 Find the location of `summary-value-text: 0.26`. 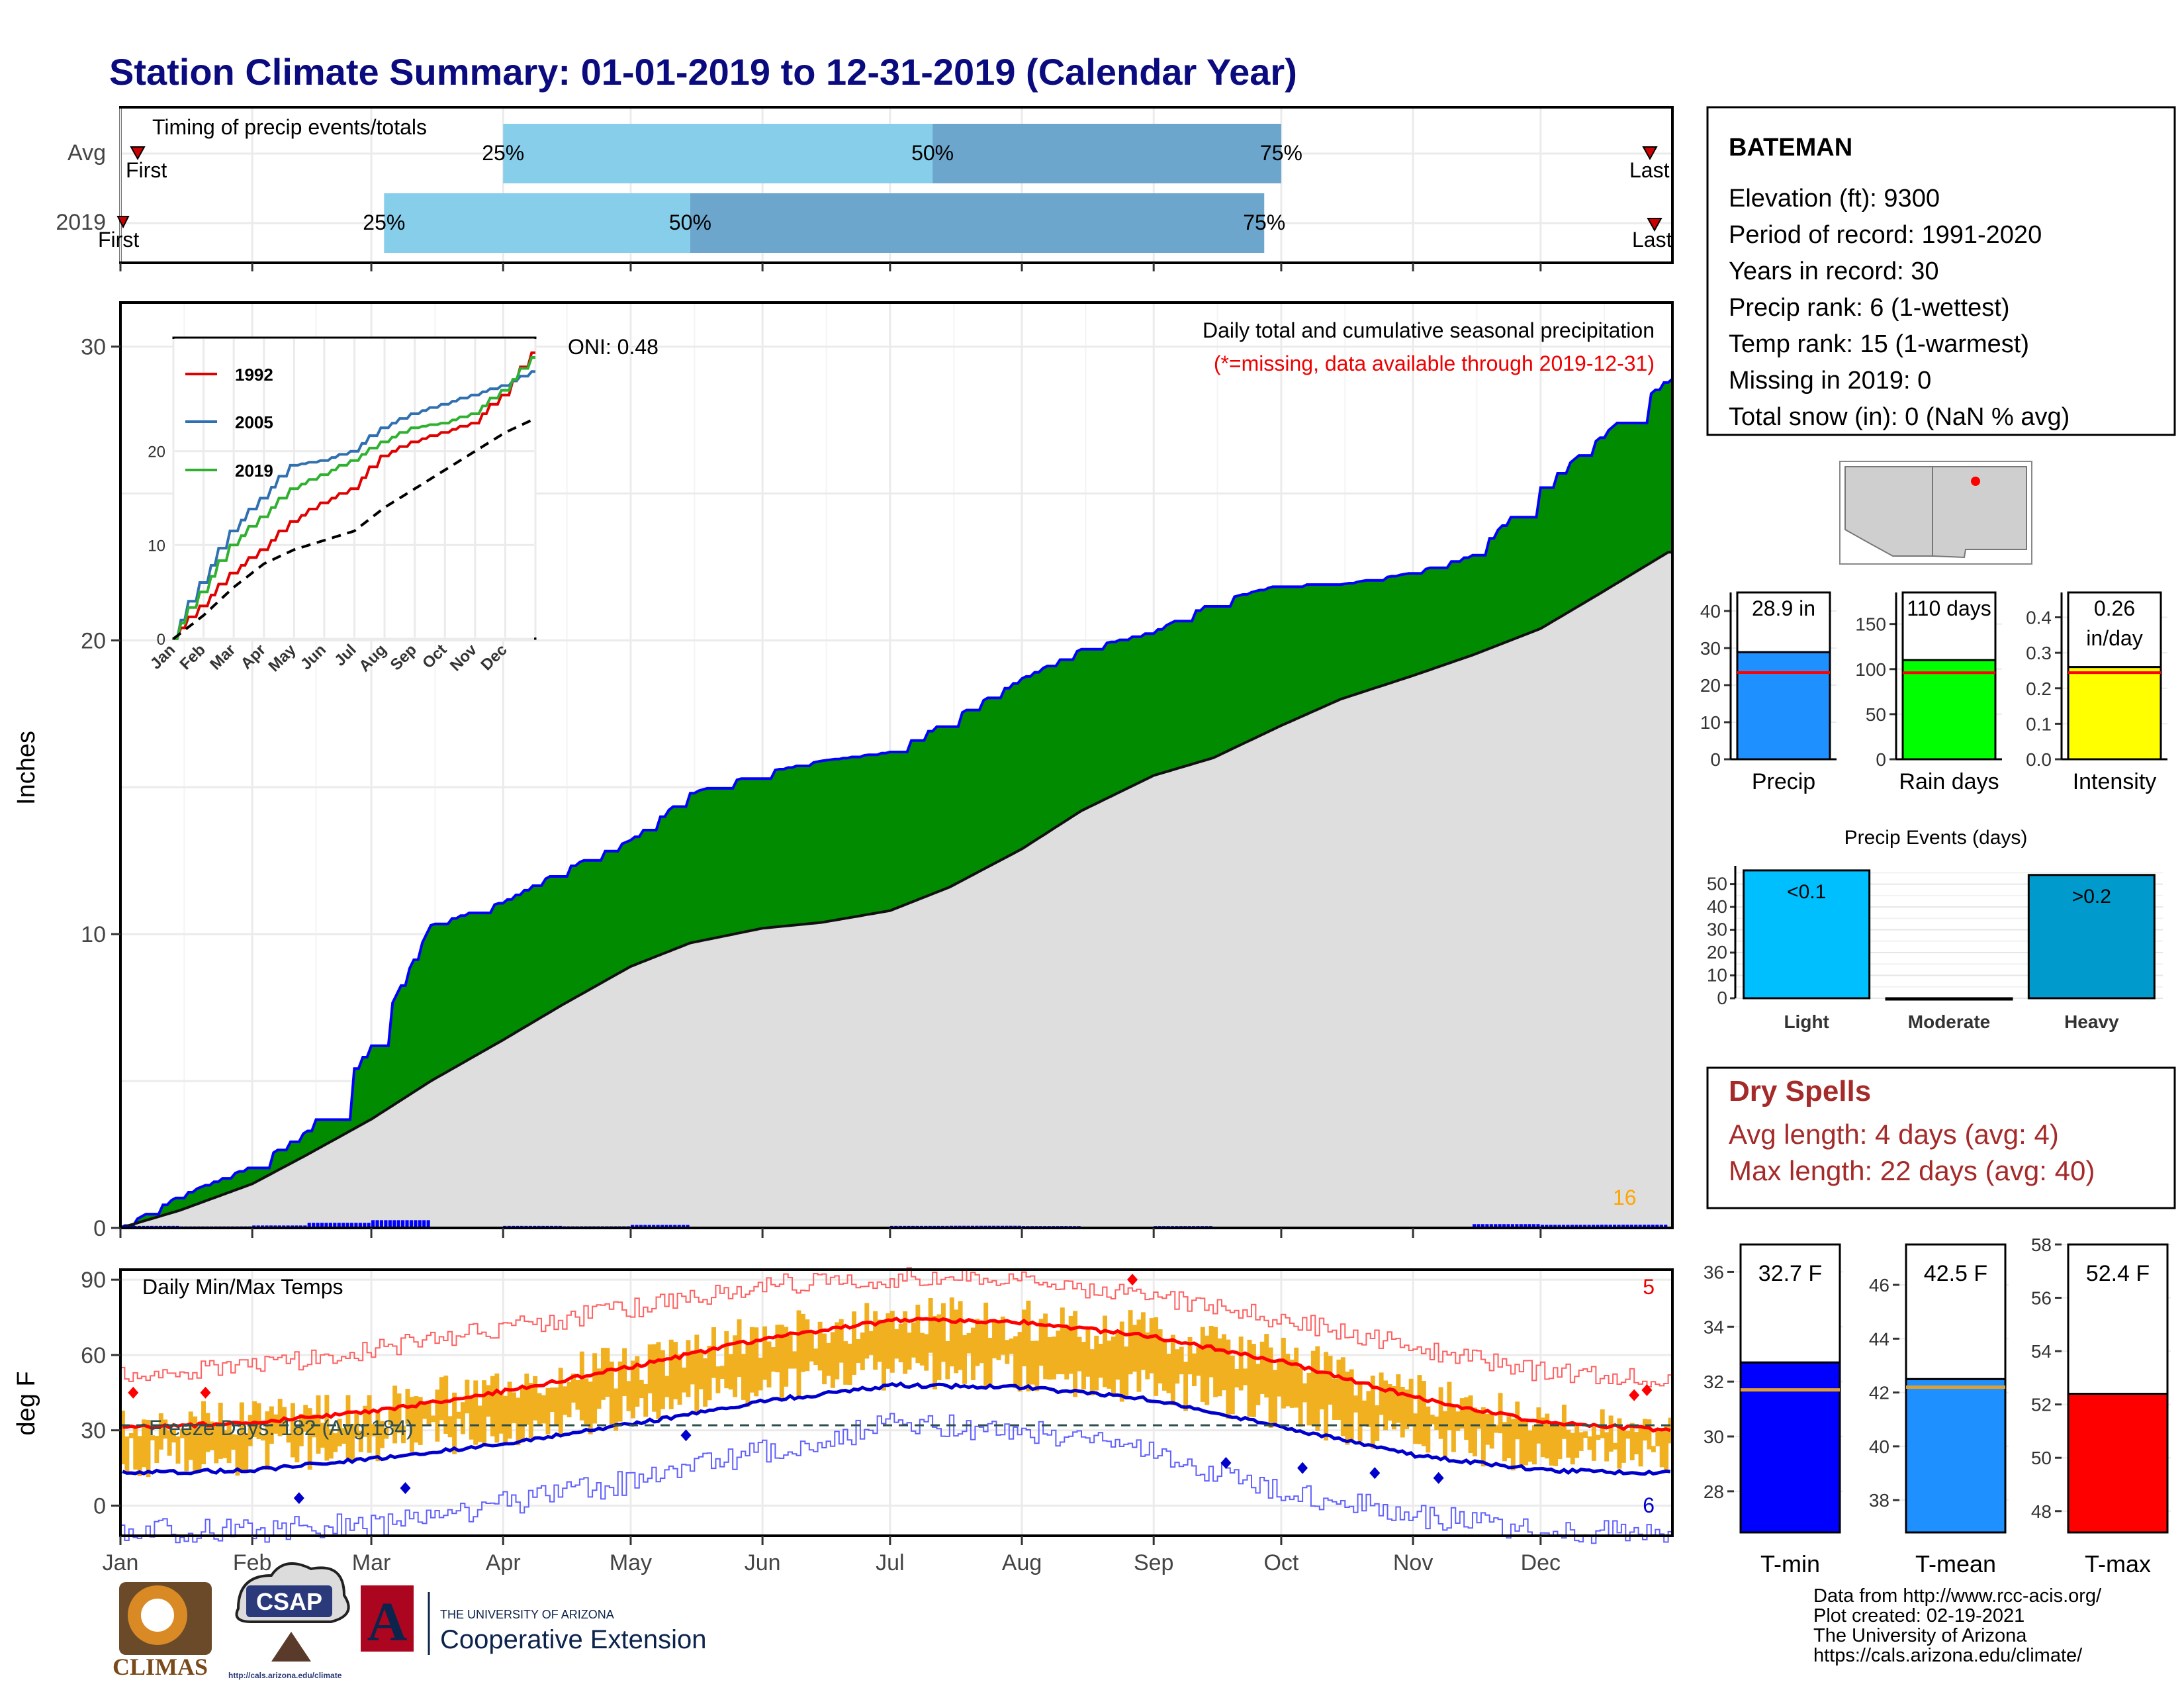

summary-value-text: 0.26 is located at coordinates (2114, 608).